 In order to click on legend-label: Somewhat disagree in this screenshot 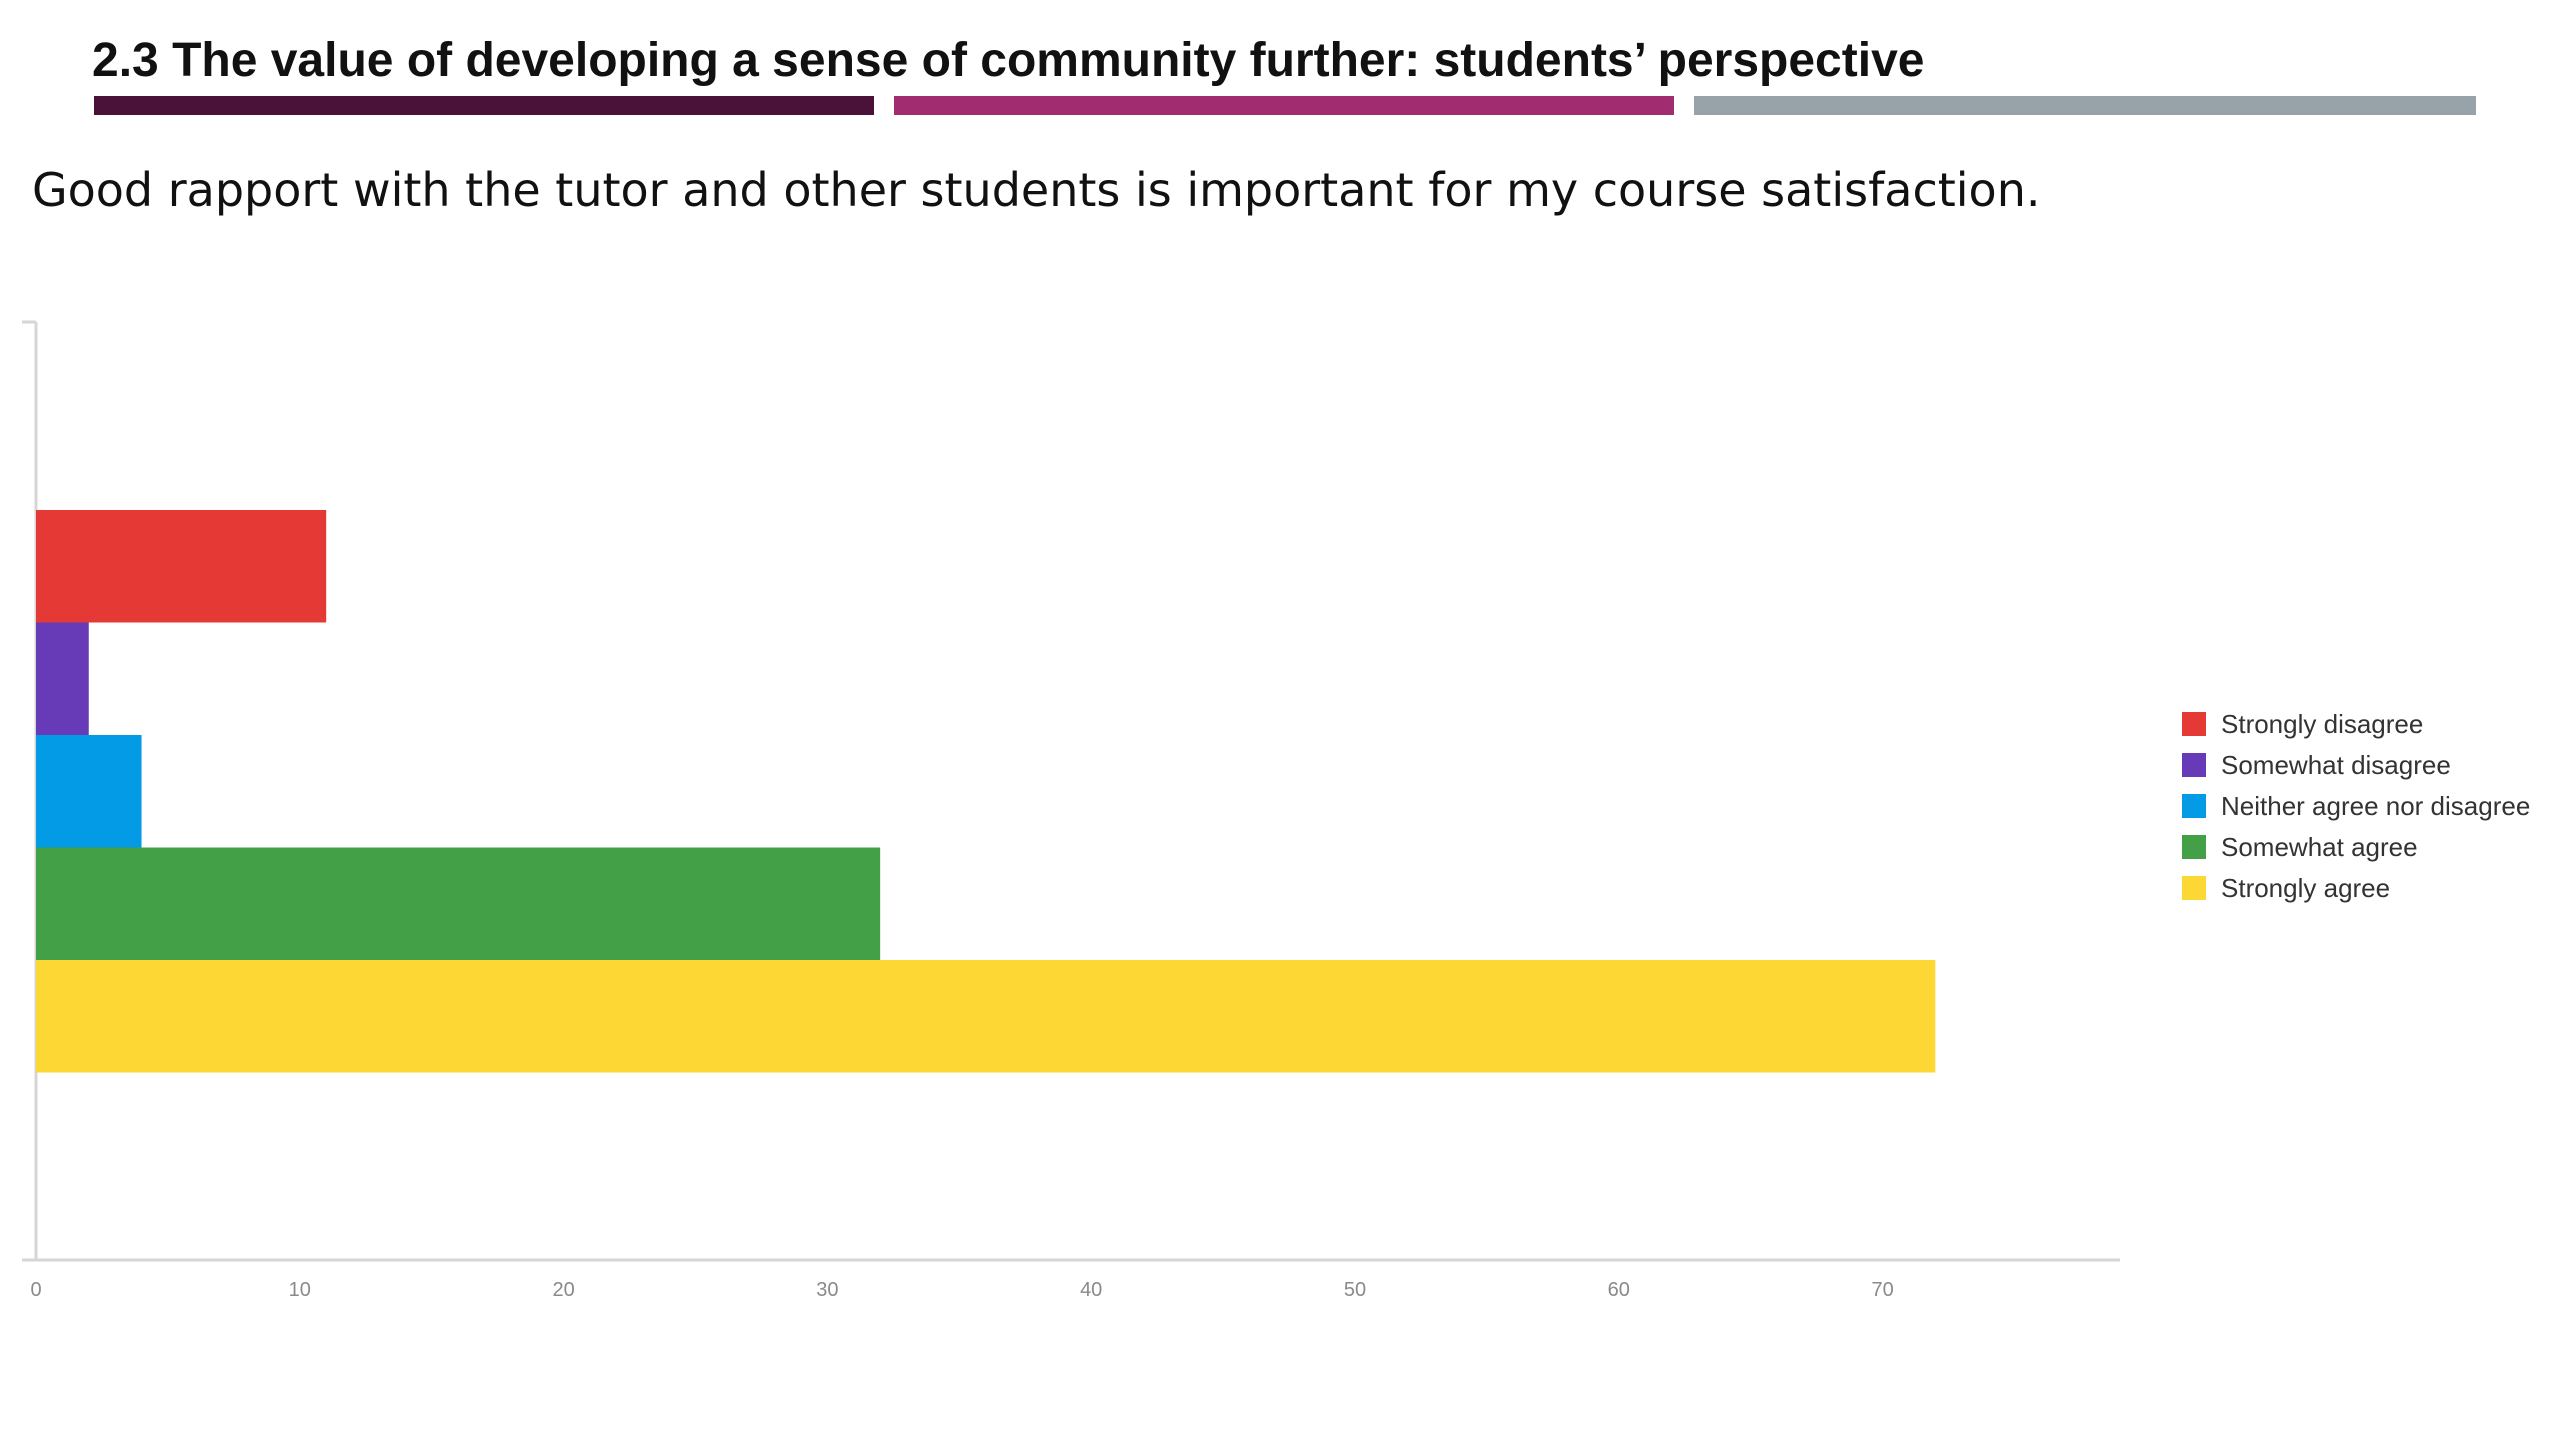, I will do `click(2336, 765)`.